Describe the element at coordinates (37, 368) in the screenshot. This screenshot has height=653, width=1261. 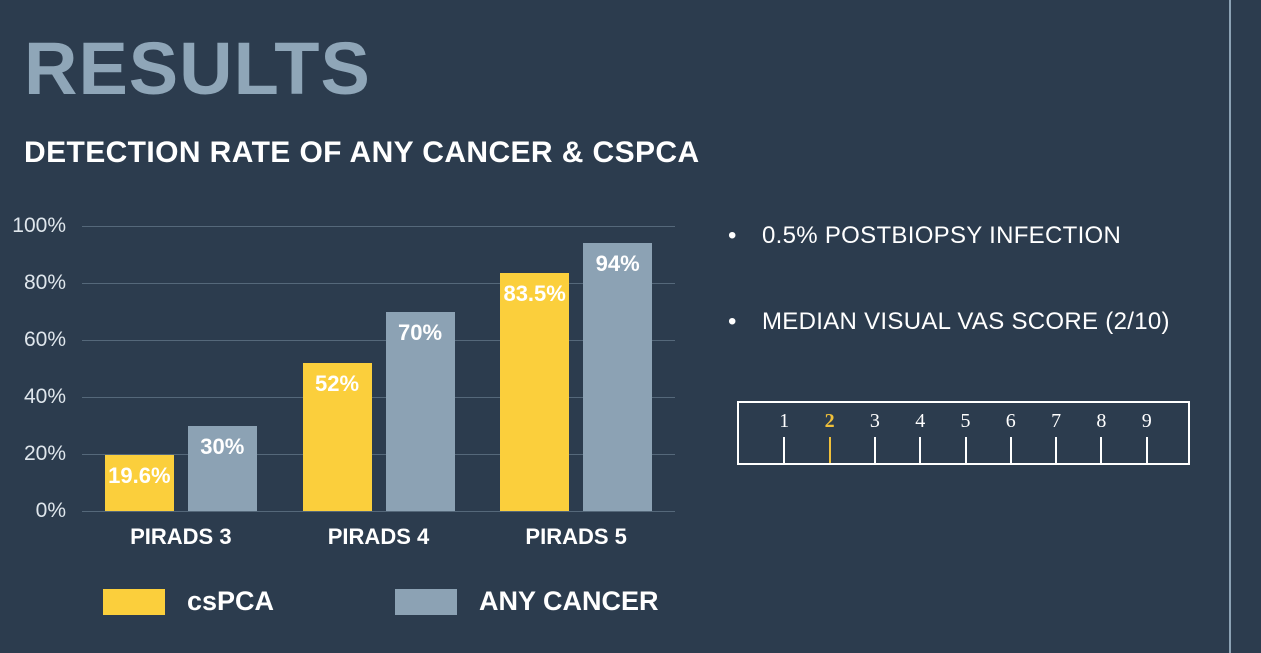
I see `y-axis: 0% 20% 40% 60% 80% 100%` at that location.